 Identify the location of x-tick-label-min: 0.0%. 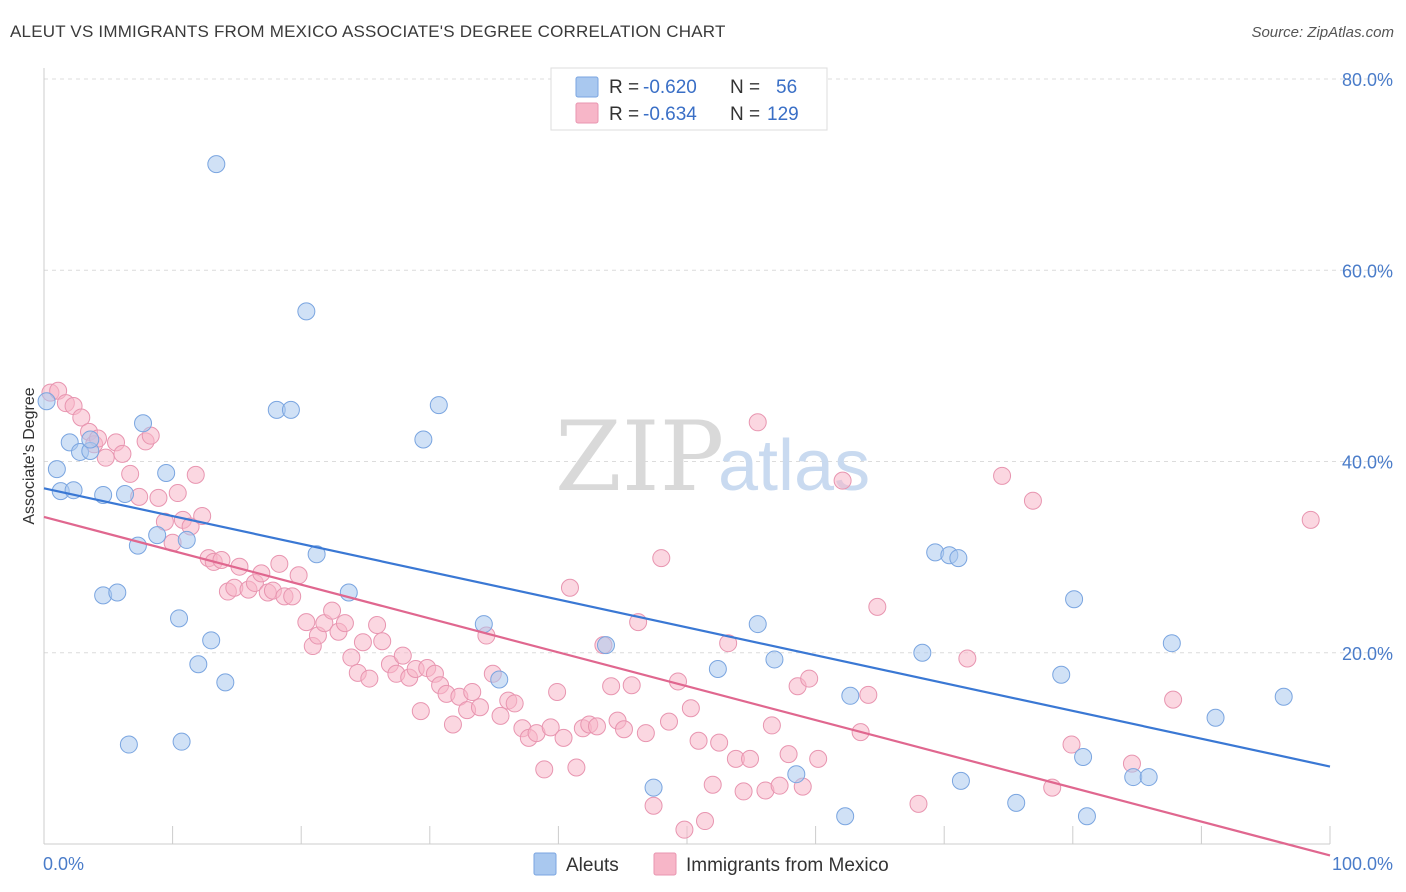
(63, 864).